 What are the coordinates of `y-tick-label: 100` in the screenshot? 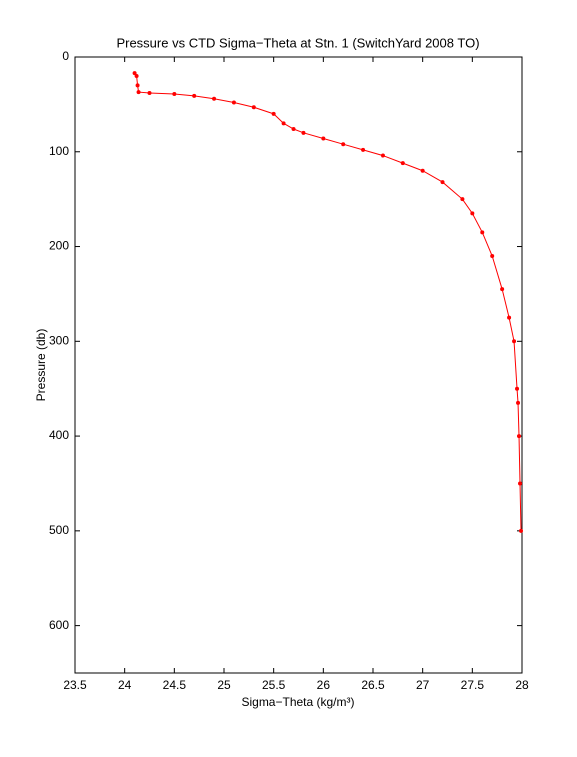 It's located at (59, 151).